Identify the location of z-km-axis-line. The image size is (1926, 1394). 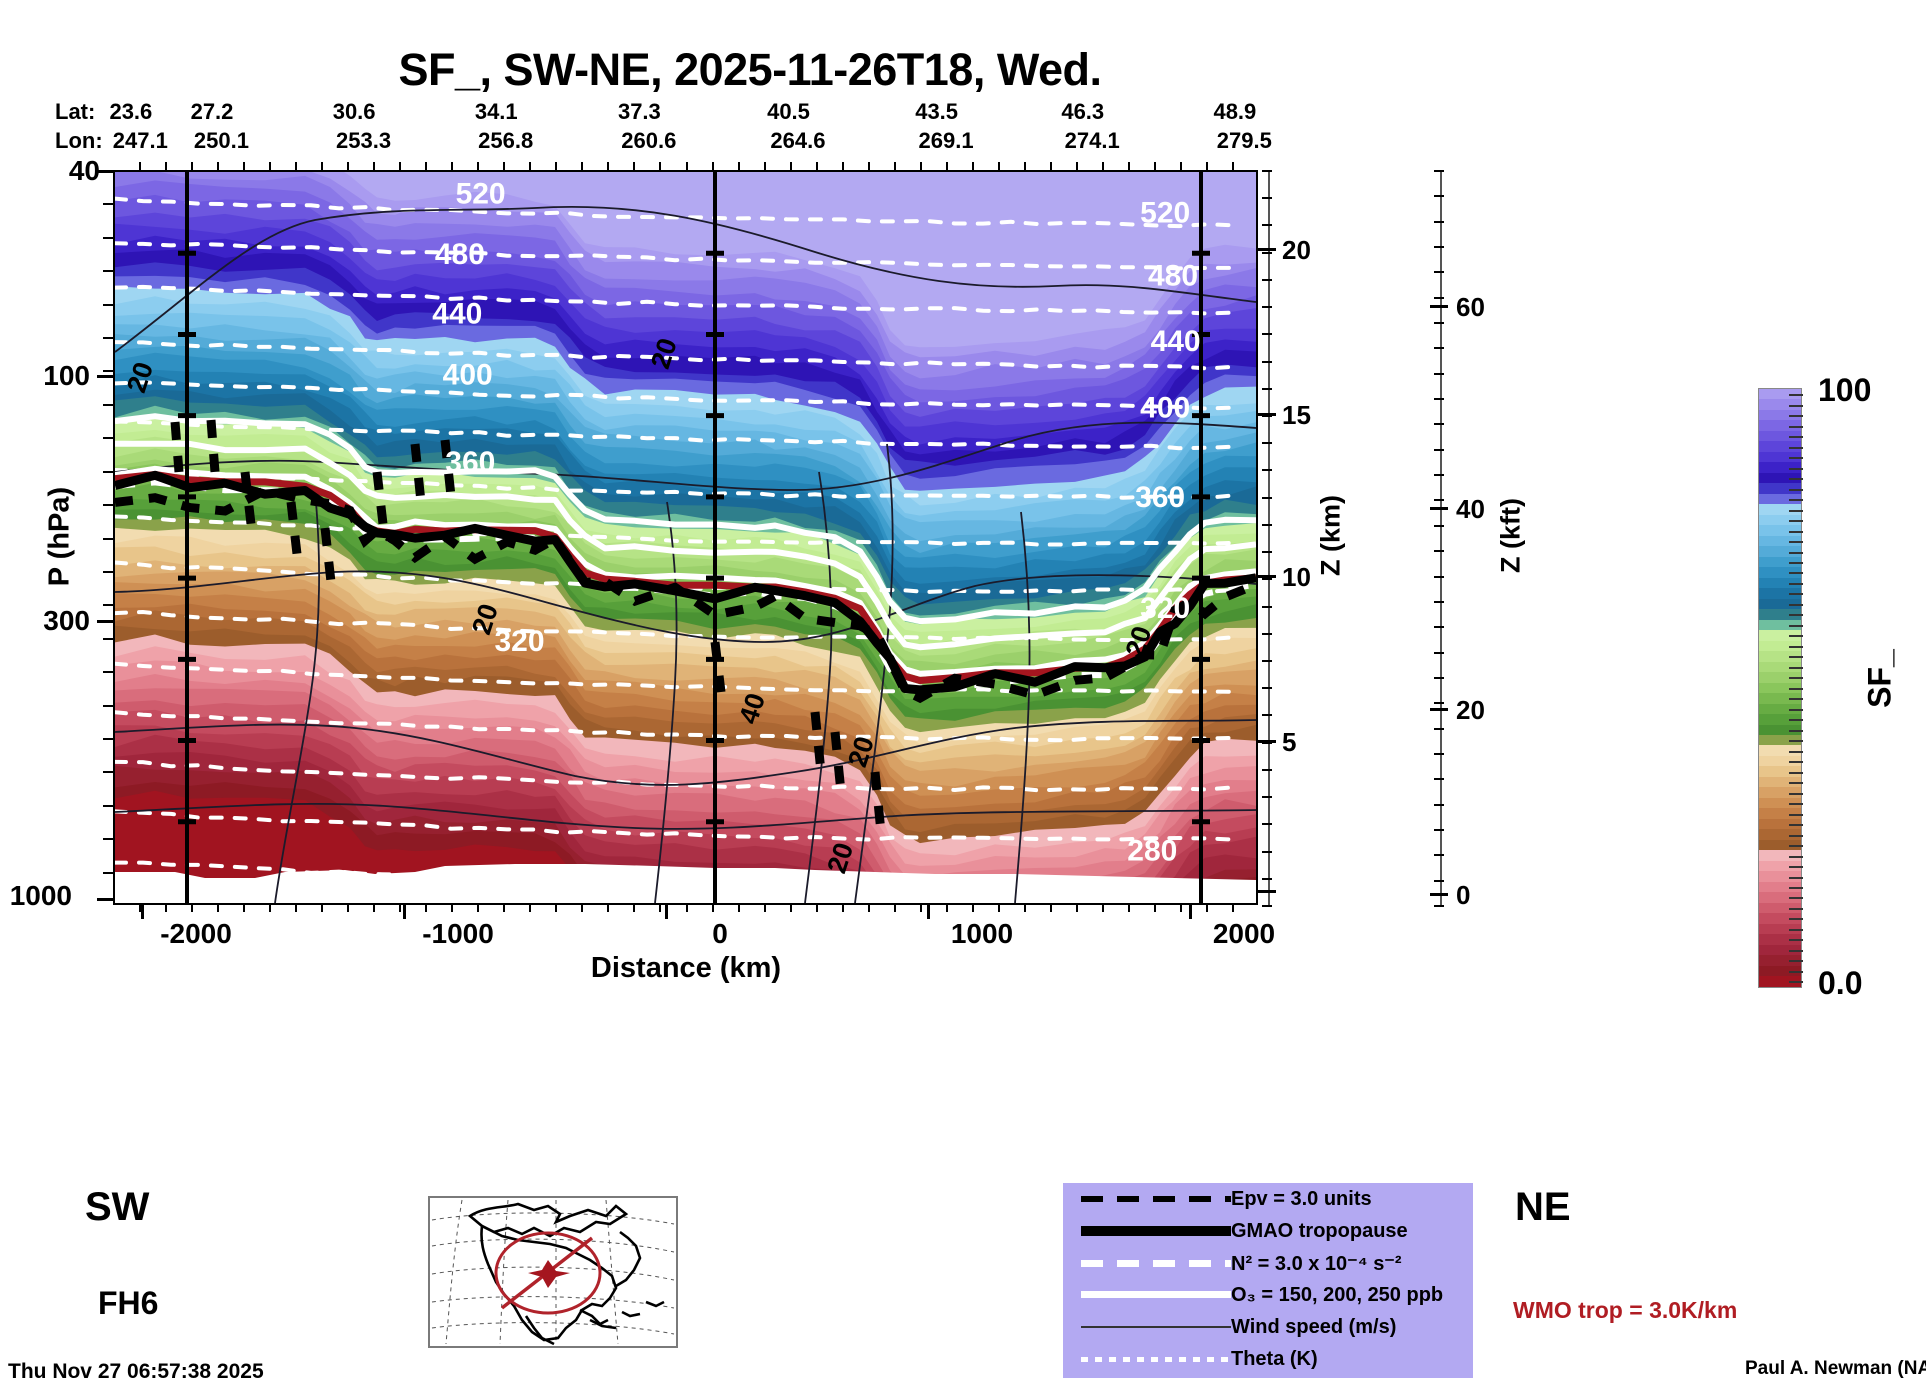
(1269, 537).